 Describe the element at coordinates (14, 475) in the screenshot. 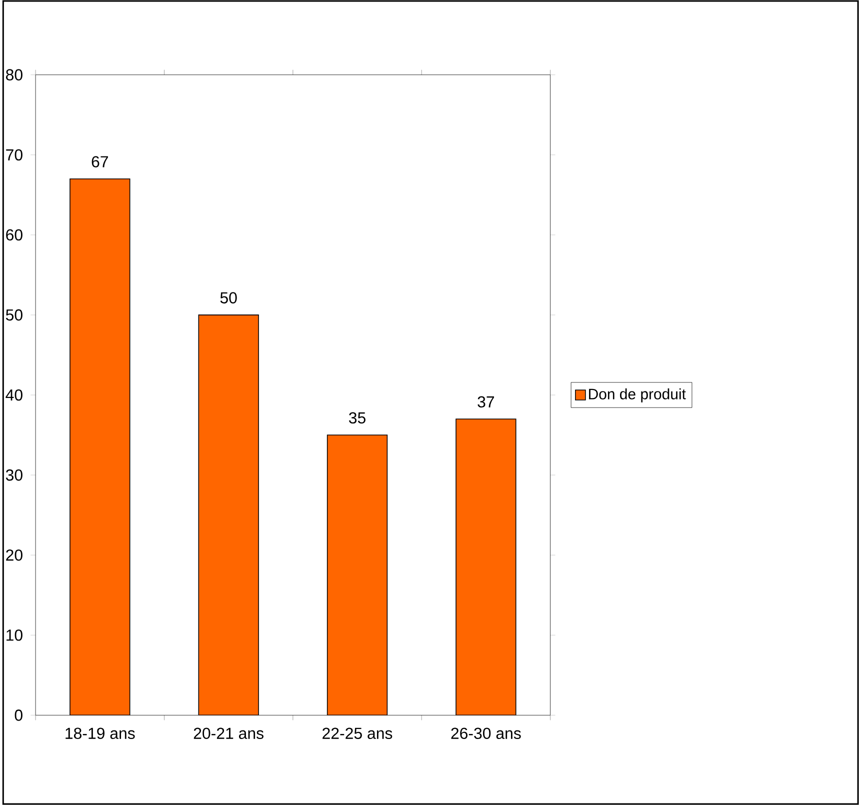

I see `y-tick-label: 30` at that location.